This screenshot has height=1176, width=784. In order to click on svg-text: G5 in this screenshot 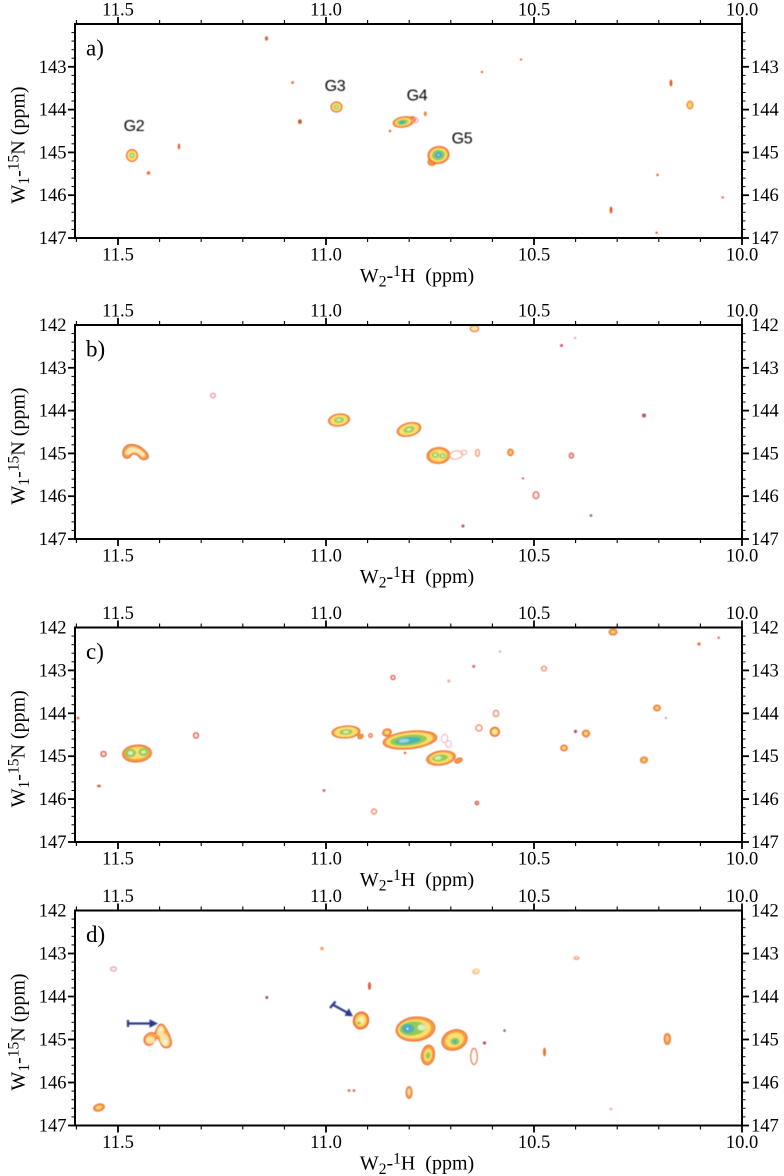, I will do `click(462, 139)`.